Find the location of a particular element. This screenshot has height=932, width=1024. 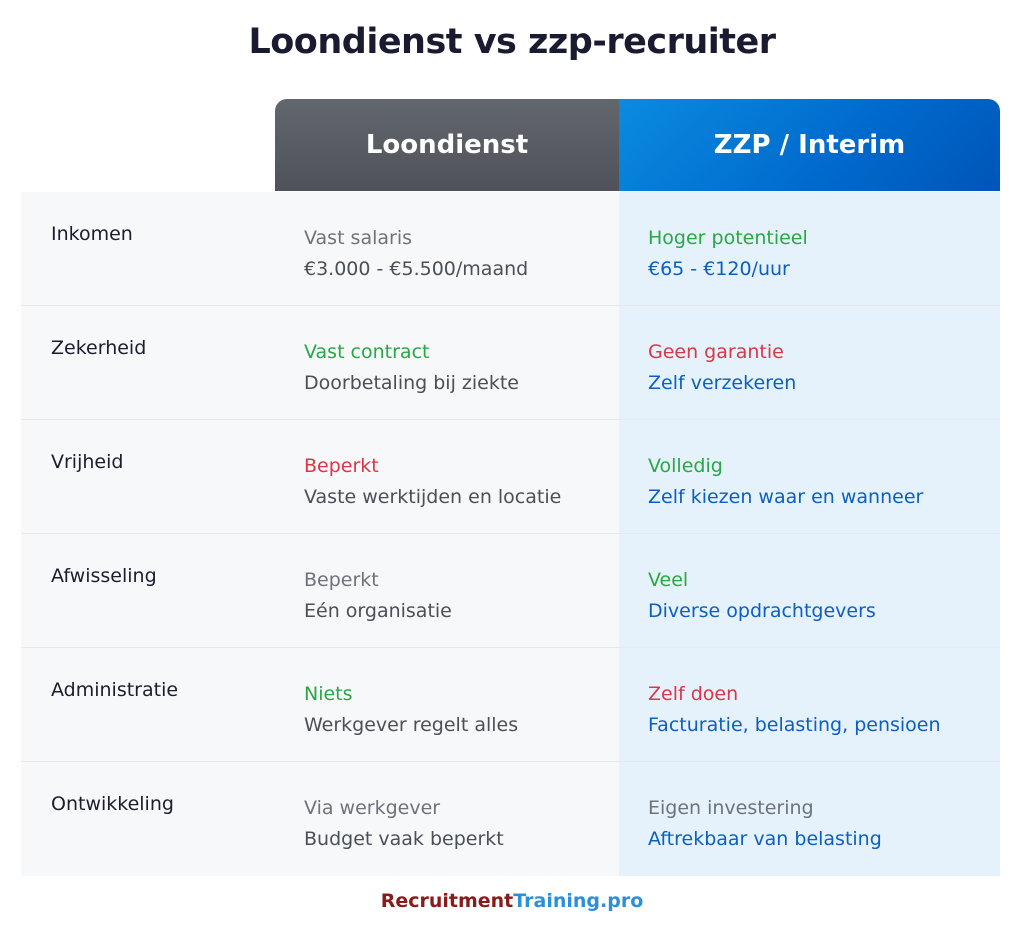

cell-headline: Veel is located at coordinates (668, 580).